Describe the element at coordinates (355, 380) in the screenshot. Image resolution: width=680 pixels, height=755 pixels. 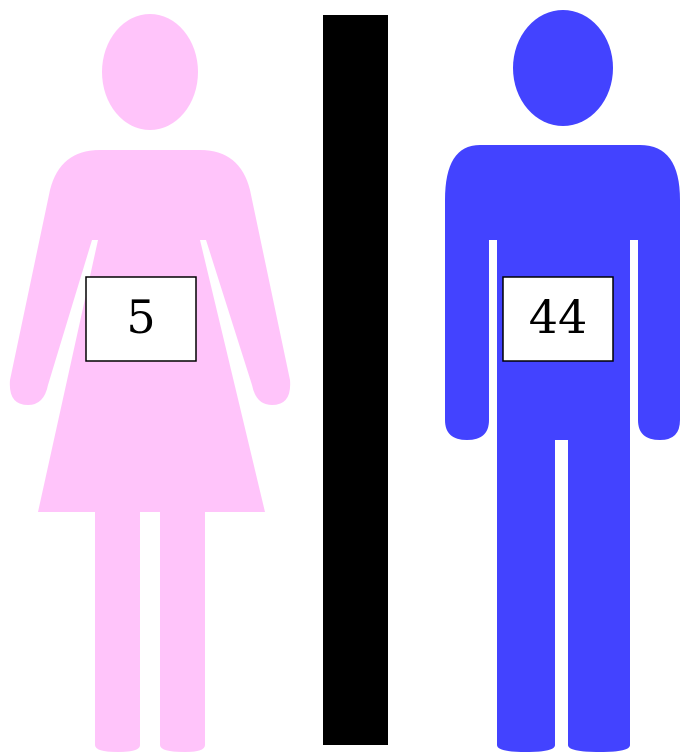
I see `divider` at that location.